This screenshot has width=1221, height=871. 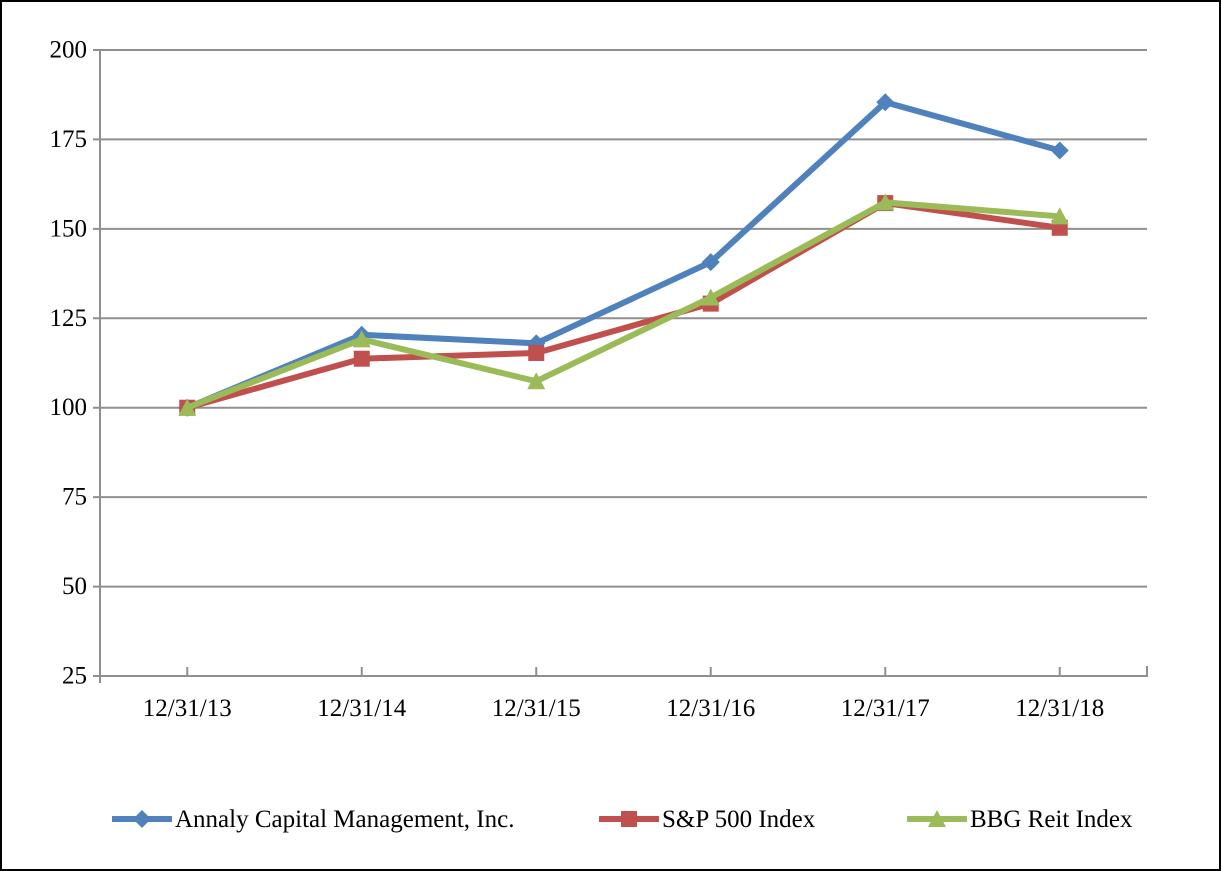 What do you see at coordinates (187, 708) in the screenshot?
I see `x-axis-tick-label: 12/31/13` at bounding box center [187, 708].